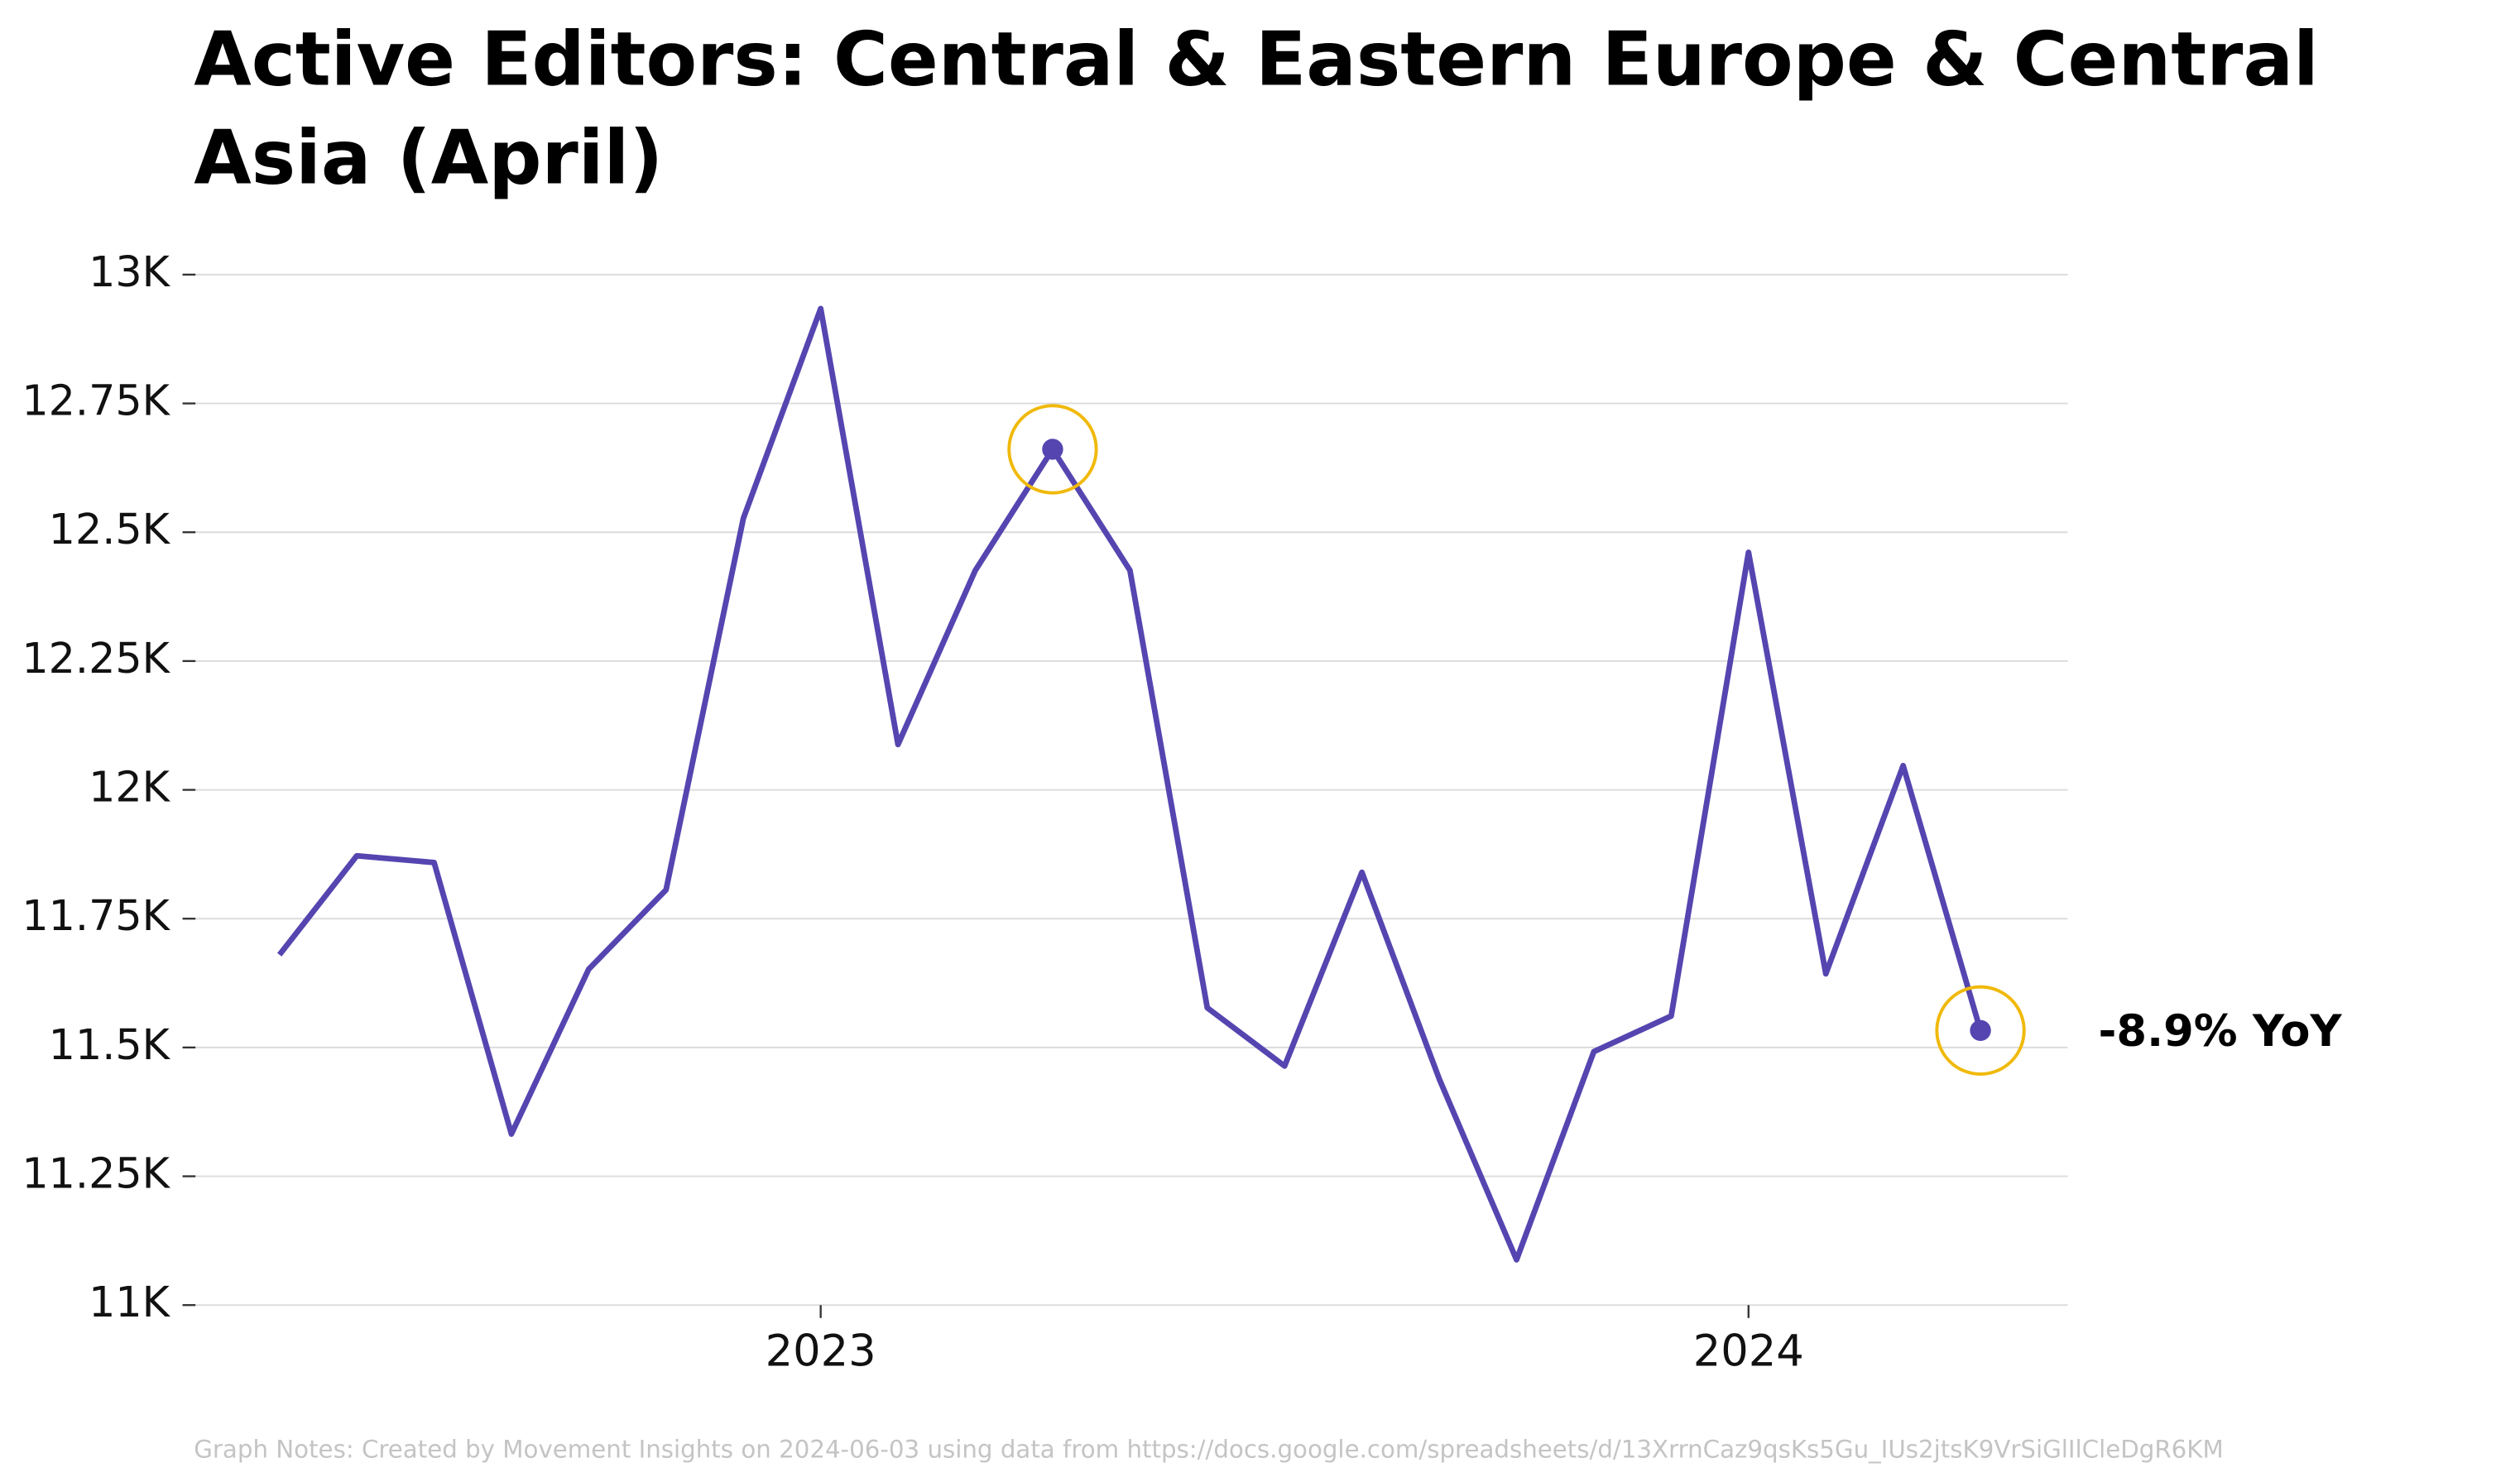 The image size is (2520, 1482). What do you see at coordinates (96, 400) in the screenshot?
I see `y-tick-label: 12.75K` at bounding box center [96, 400].